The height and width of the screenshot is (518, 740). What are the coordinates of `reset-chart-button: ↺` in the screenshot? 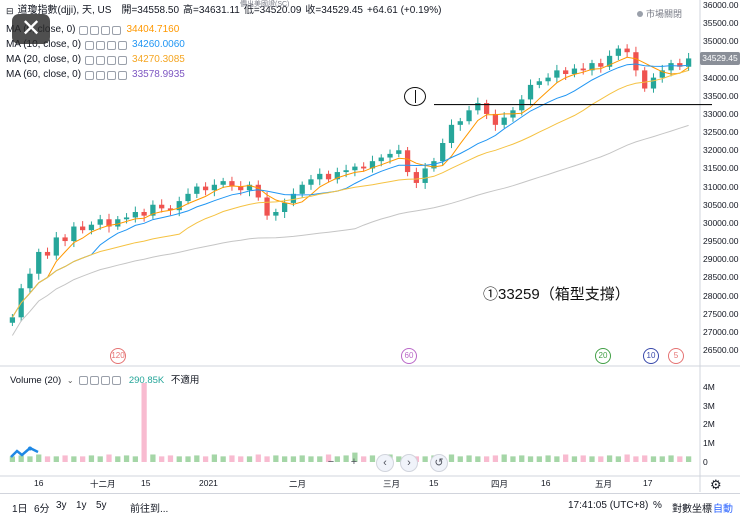 It's located at (439, 463).